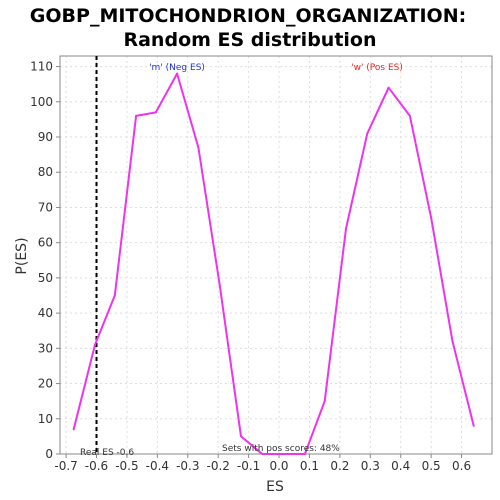 The width and height of the screenshot is (500, 500). I want to click on x-tick-label: -0.1, so click(248, 466).